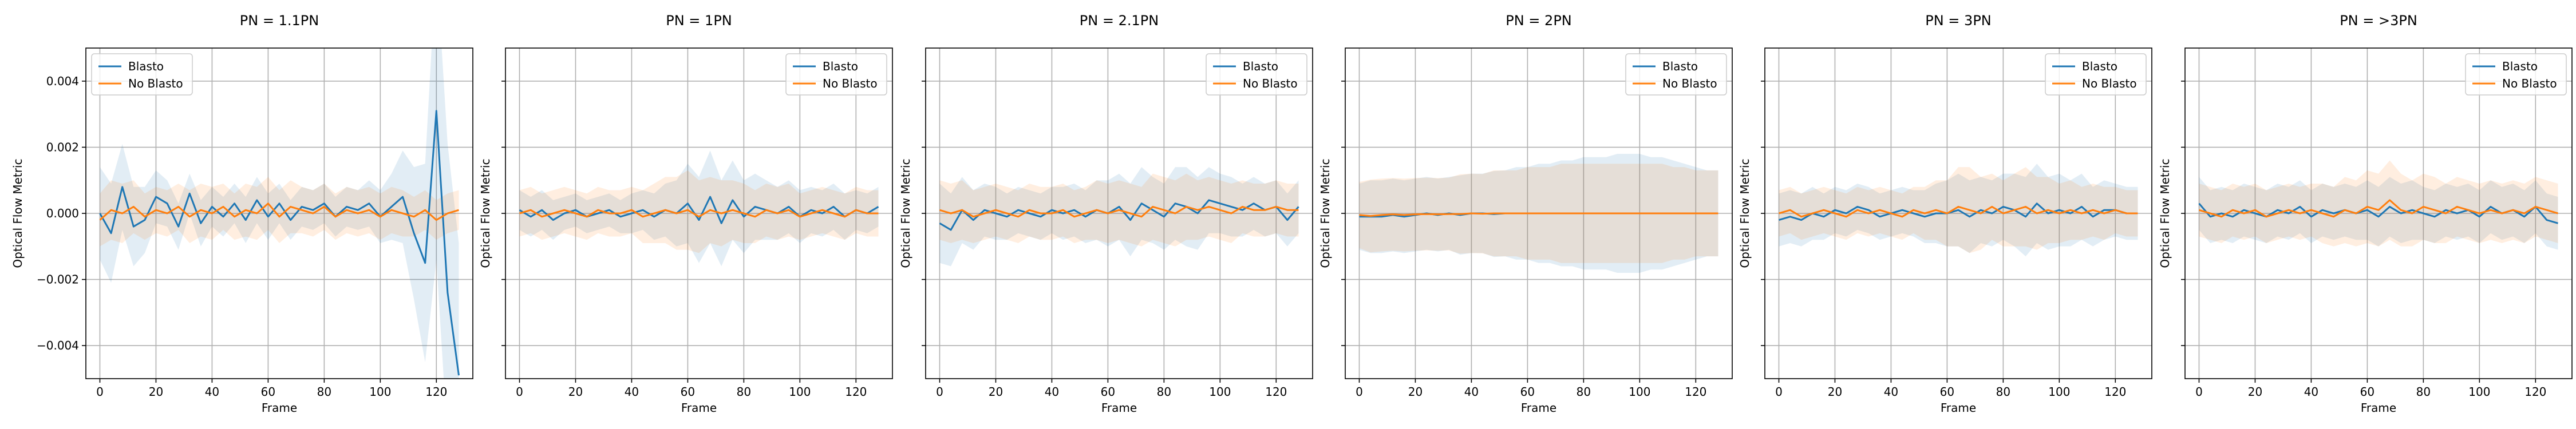 This screenshot has height=429, width=2576. I want to click on chart-title: PN = 2.1PN, so click(1119, 21).